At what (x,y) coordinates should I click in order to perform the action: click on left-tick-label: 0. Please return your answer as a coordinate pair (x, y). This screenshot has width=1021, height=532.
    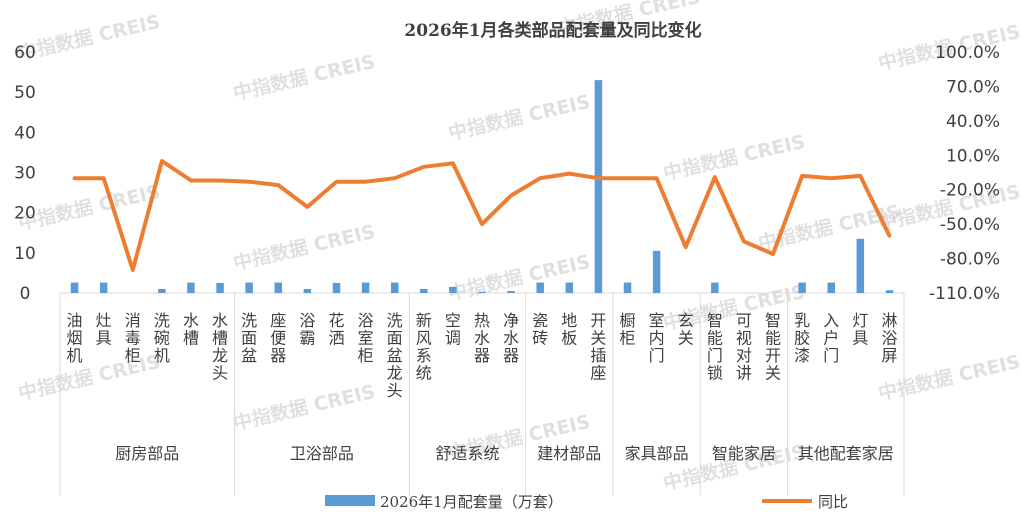
    Looking at the image, I should click on (25, 294).